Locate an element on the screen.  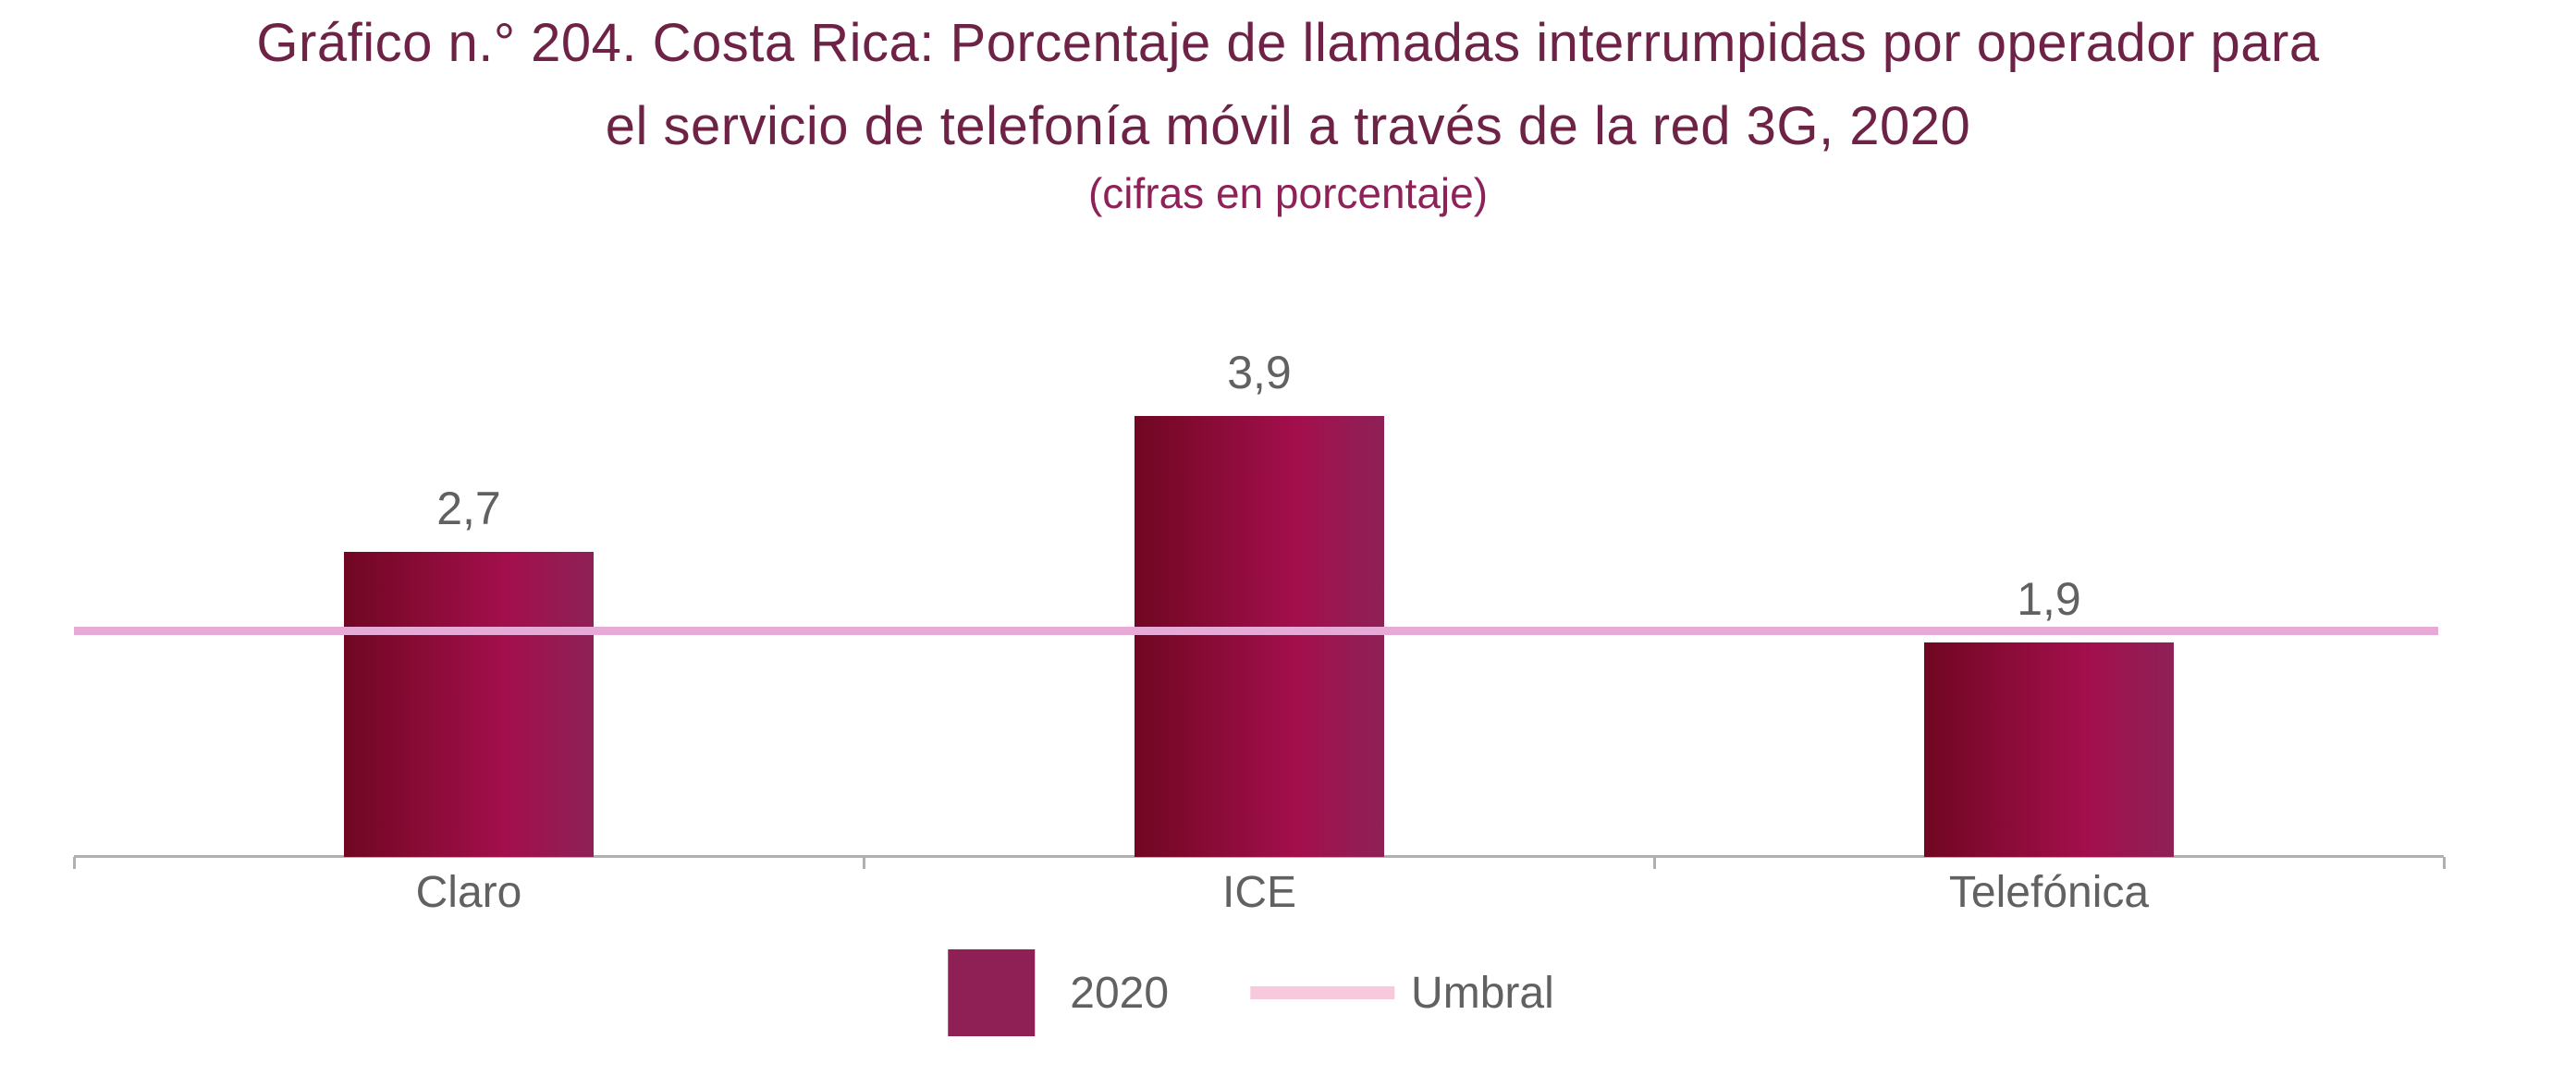
bar-value-label-ice: 3,9 is located at coordinates (1260, 373).